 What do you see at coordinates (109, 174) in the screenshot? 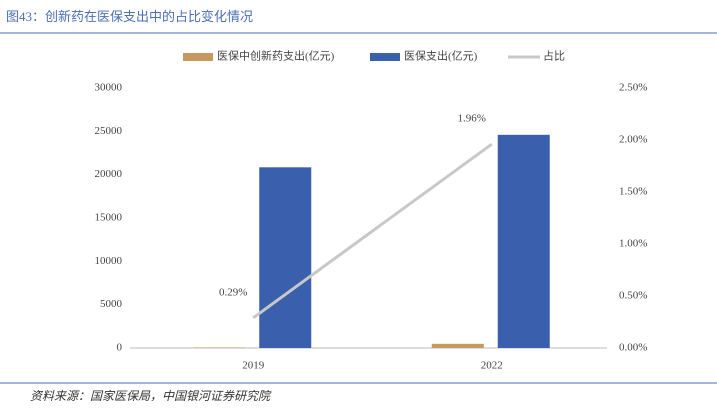
I see `y-tick-label: 20000` at bounding box center [109, 174].